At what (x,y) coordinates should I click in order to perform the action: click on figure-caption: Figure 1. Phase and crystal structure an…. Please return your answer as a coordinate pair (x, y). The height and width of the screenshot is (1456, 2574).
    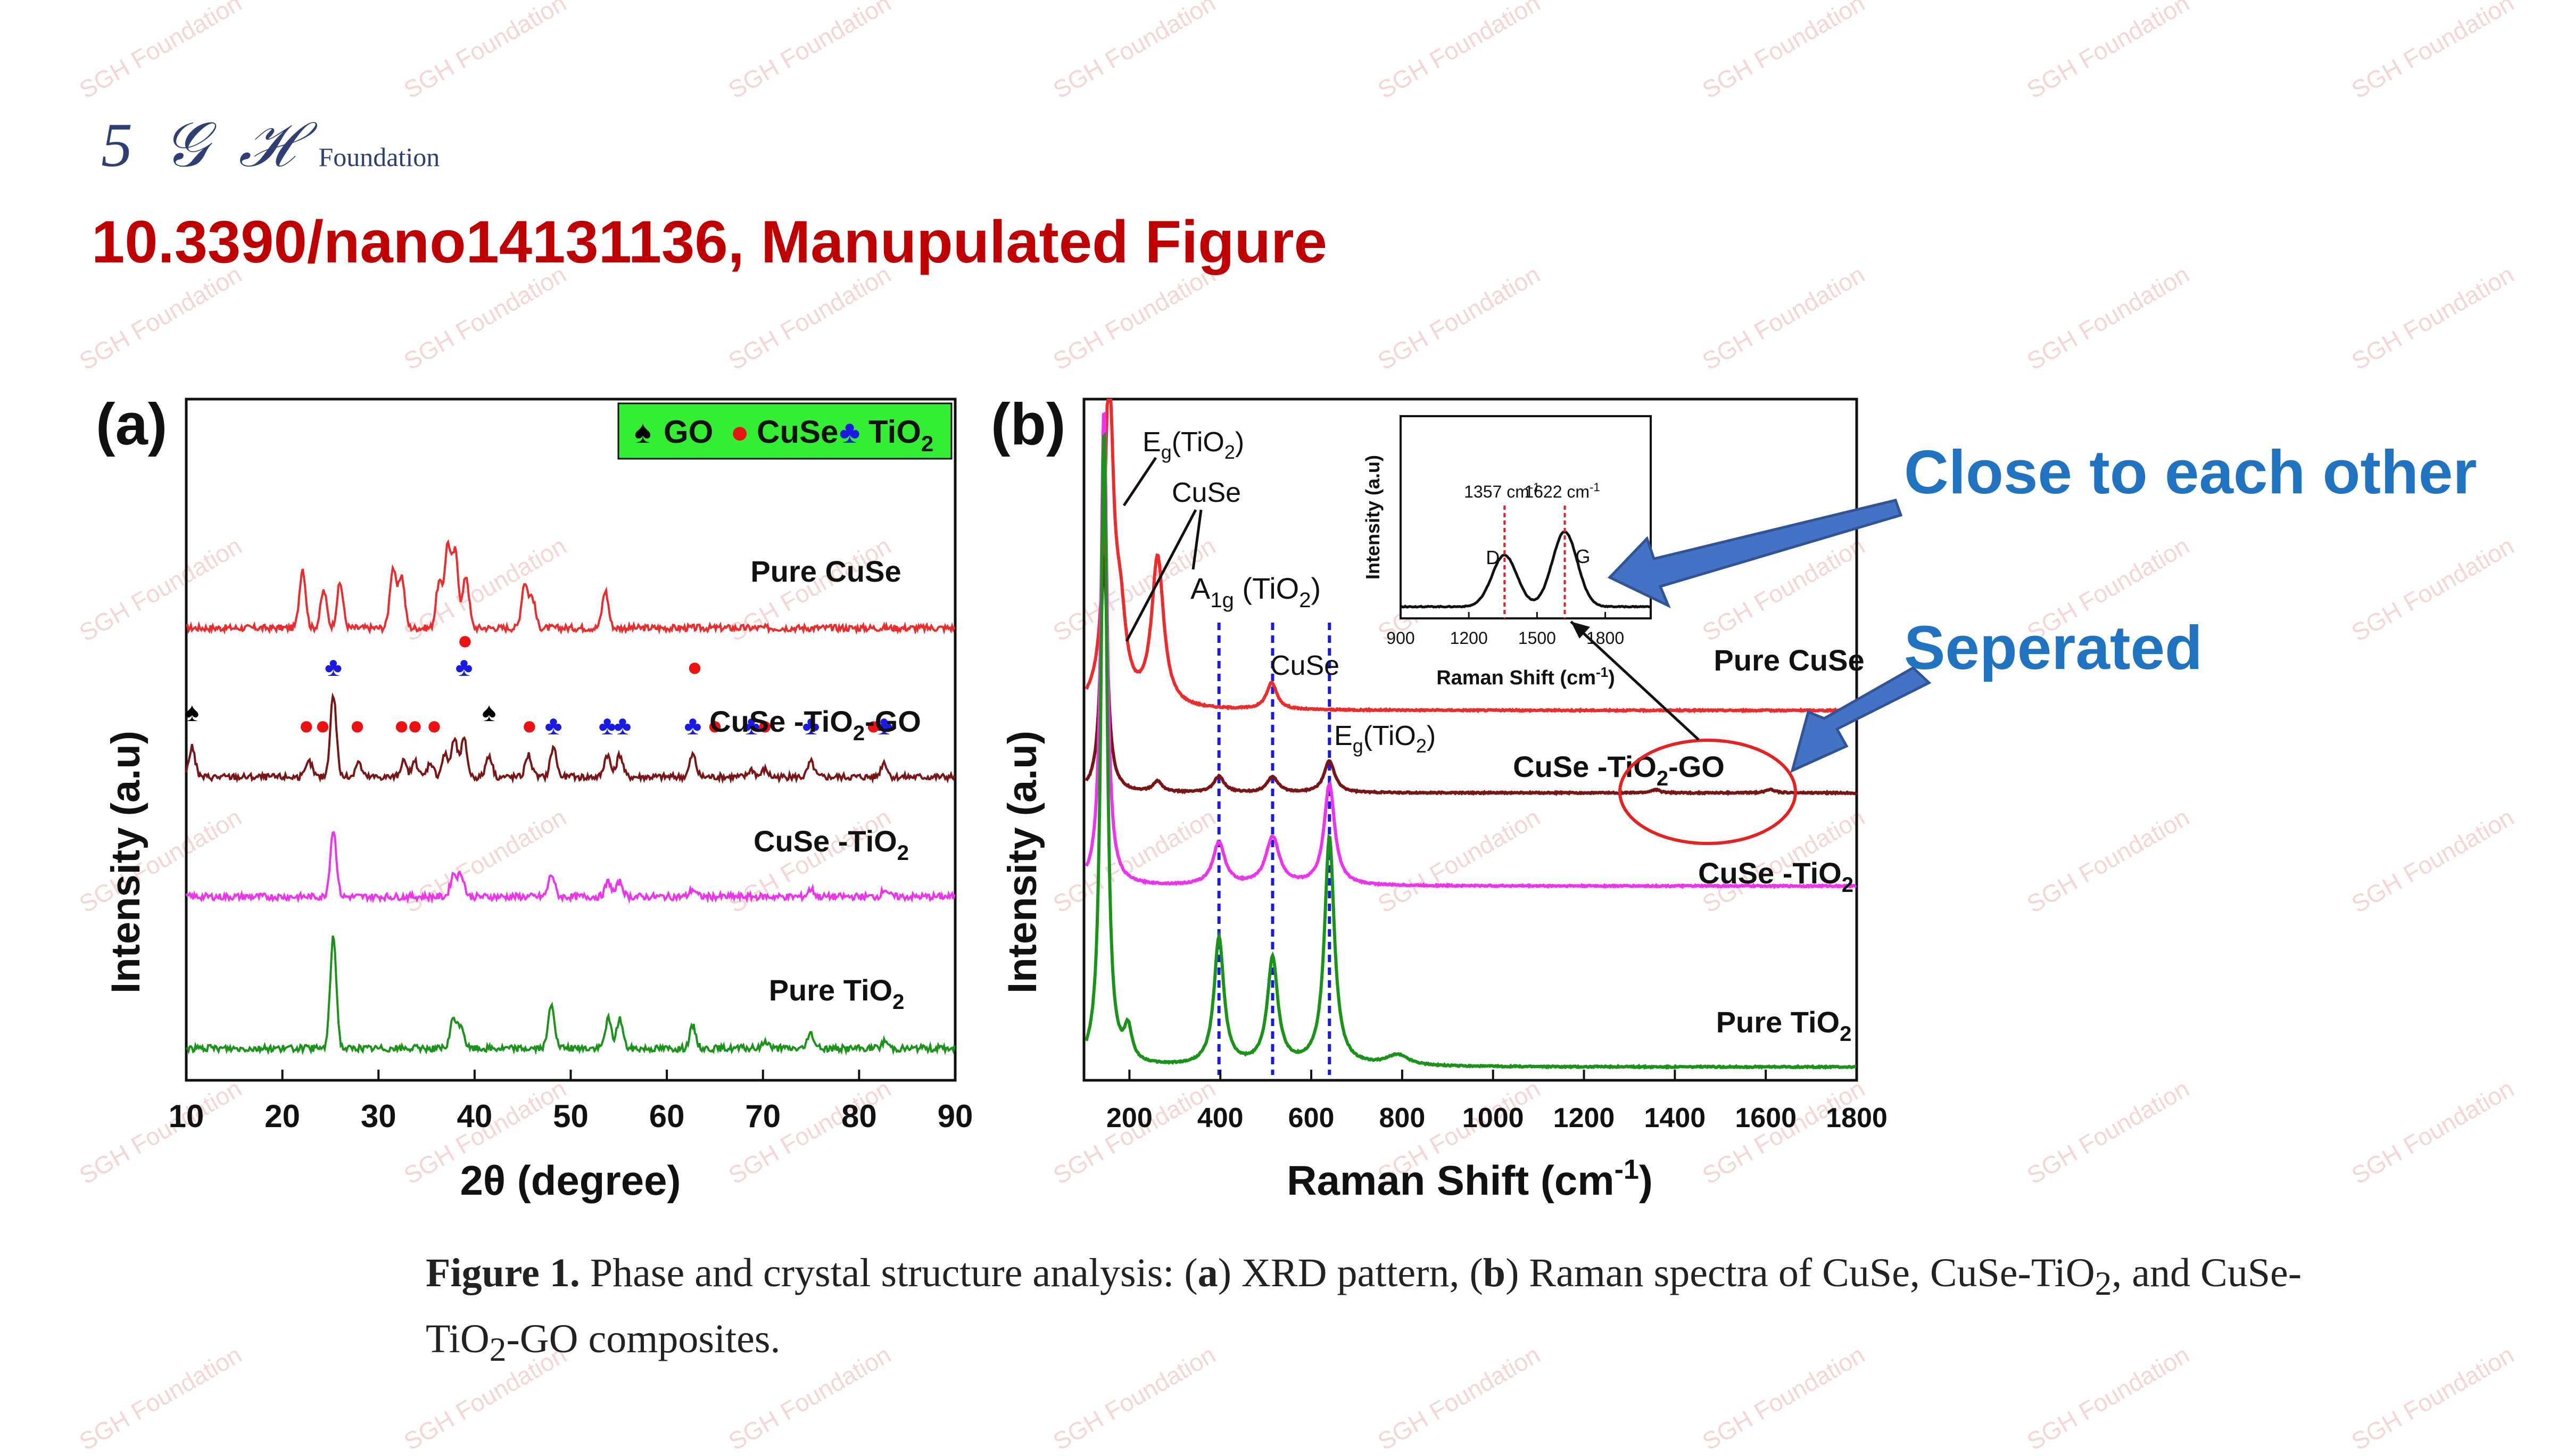
    Looking at the image, I should click on (1383, 1311).